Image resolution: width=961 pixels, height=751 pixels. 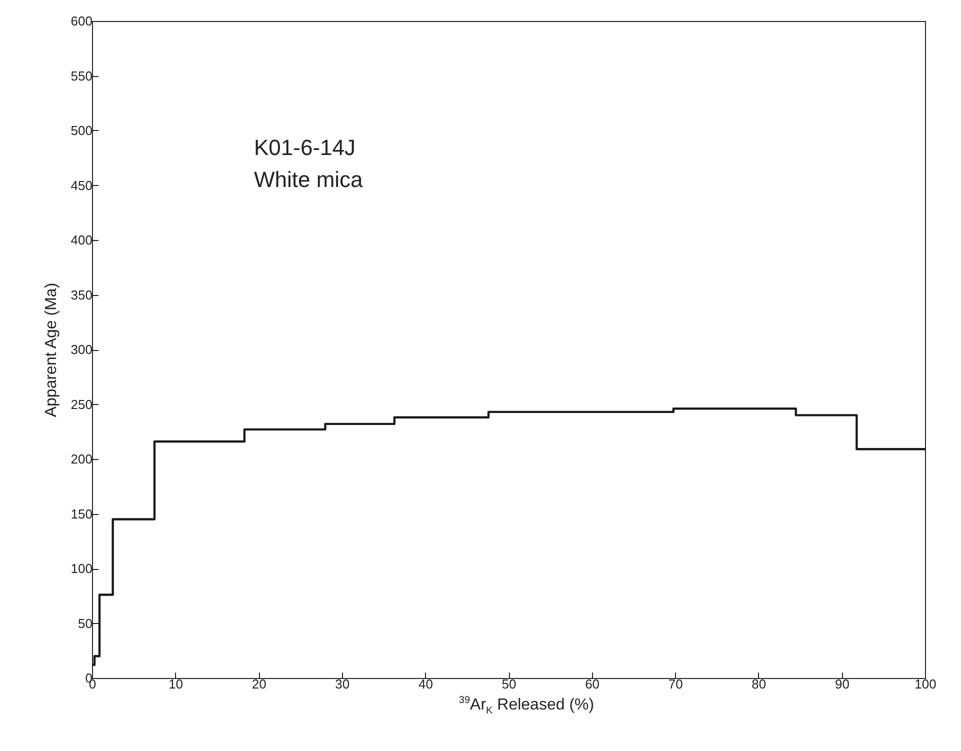 I want to click on y-tick-label: 400, so click(x=81, y=240).